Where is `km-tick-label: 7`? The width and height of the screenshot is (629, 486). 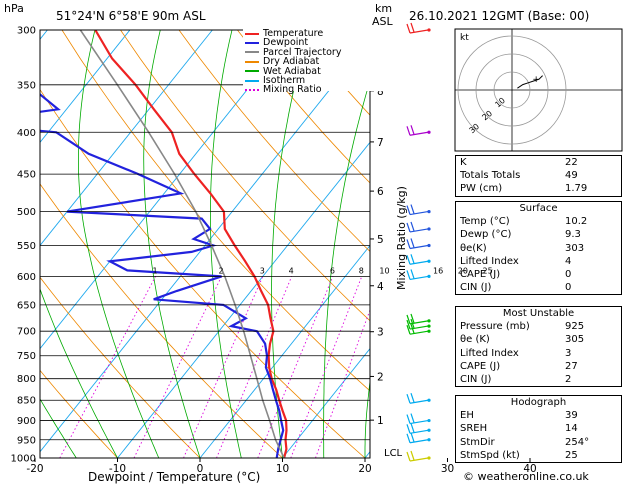 km-tick-label: 7 is located at coordinates (380, 143).